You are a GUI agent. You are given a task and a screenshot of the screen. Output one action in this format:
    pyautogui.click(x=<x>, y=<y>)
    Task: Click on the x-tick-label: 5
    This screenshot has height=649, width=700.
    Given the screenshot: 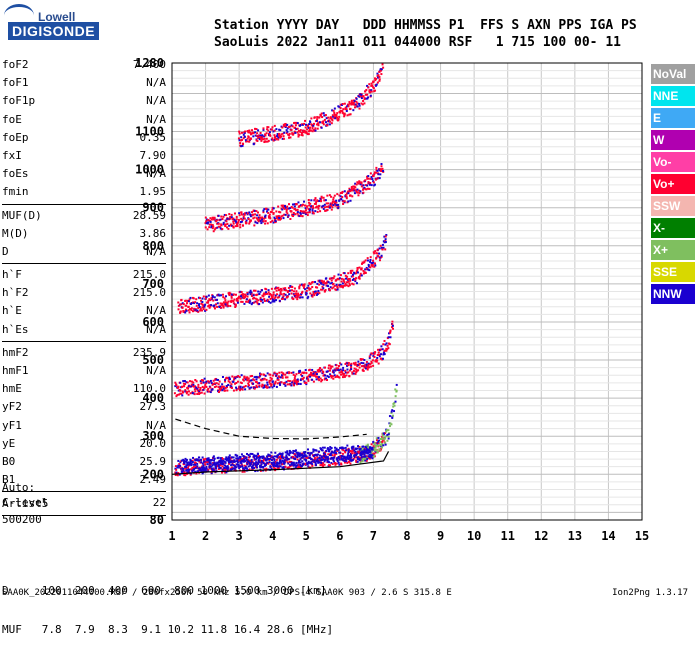 What is the action you would take?
    pyautogui.click(x=306, y=536)
    